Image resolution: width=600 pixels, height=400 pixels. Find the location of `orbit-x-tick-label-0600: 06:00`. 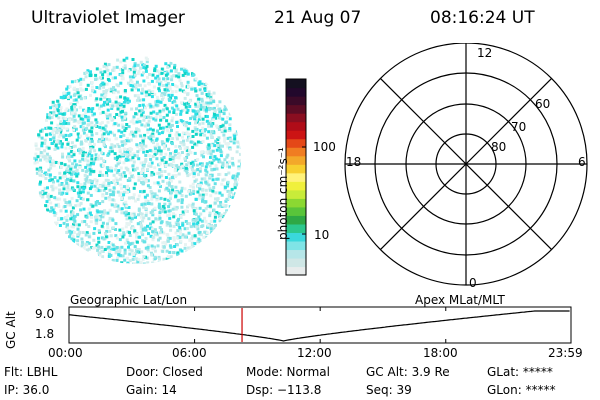

orbit-x-tick-label-0600: 06:00 is located at coordinates (189, 353).